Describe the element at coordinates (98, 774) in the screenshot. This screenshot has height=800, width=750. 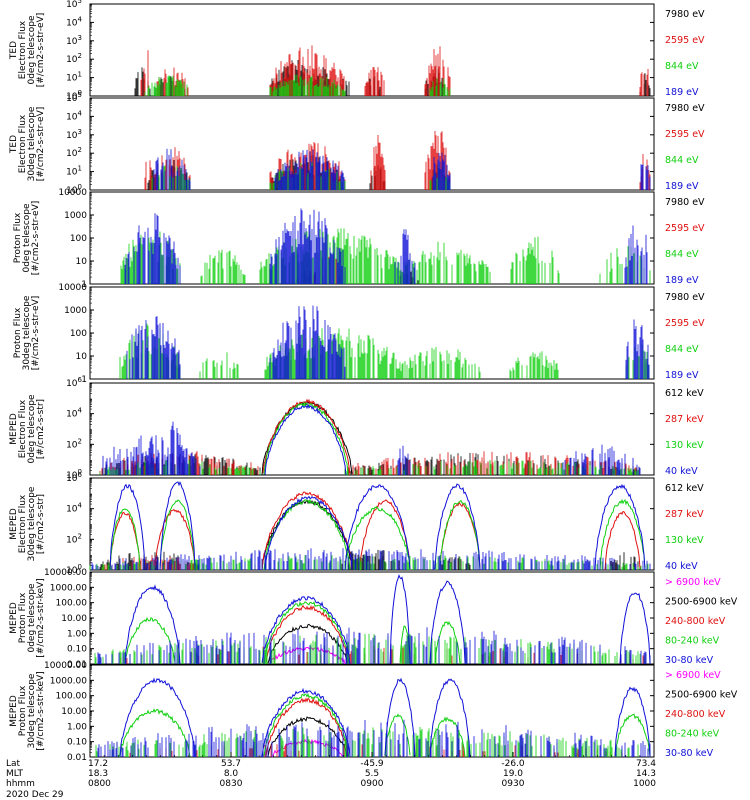
I see `x-tick-label-mlt: 18.3` at that location.